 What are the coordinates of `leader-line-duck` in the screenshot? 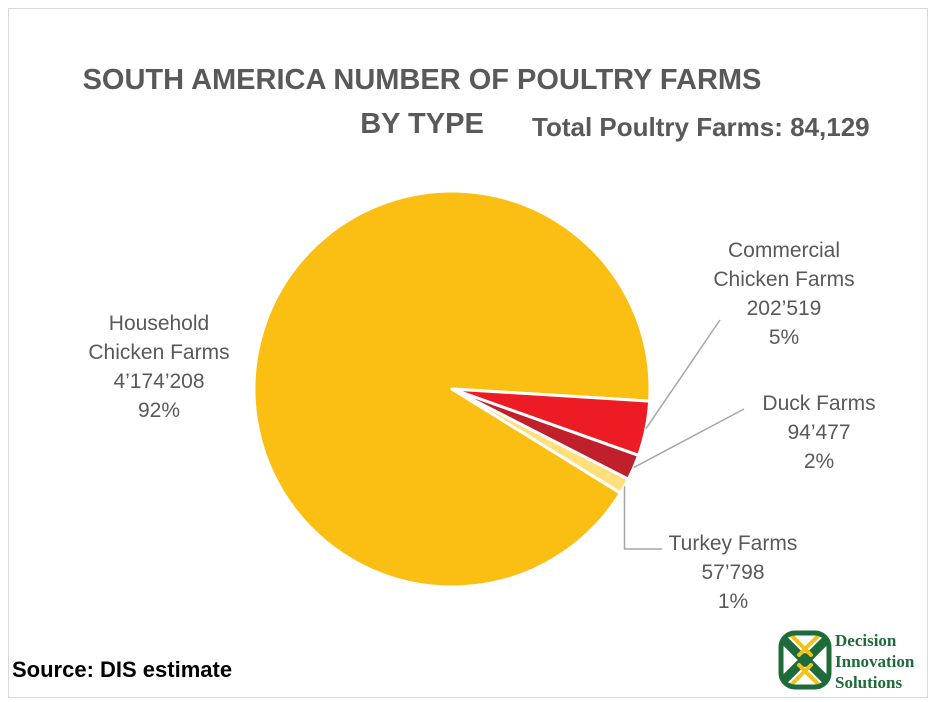 It's located at (689, 438).